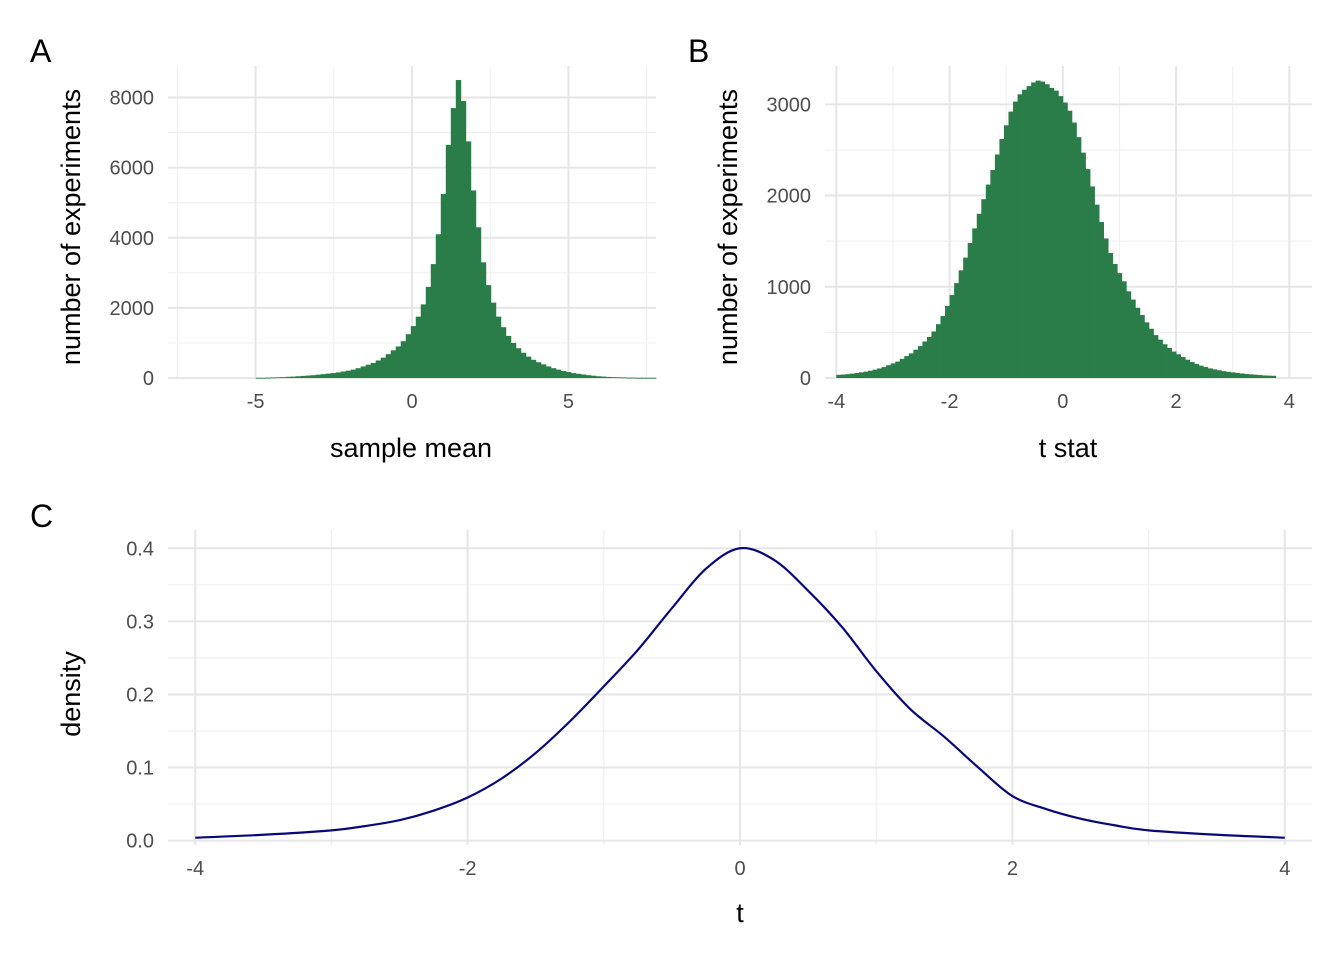 The height and width of the screenshot is (960, 1344). What do you see at coordinates (41, 516) in the screenshot?
I see `panel-c-tag: C` at bounding box center [41, 516].